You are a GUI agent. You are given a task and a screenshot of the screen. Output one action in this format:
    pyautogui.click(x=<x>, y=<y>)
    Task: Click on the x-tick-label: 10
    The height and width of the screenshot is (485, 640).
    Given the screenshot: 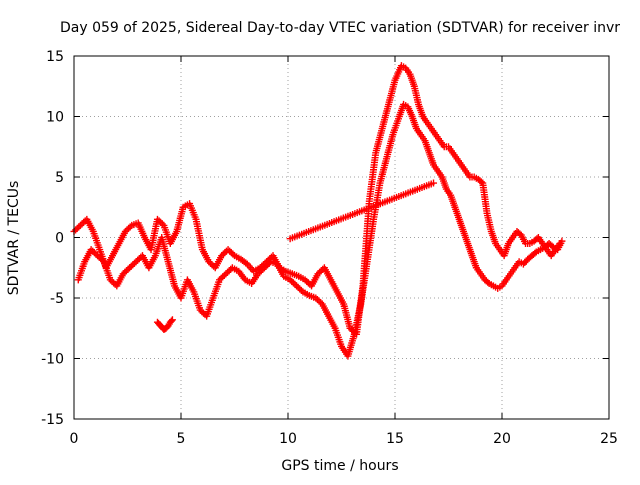 What is the action you would take?
    pyautogui.click(x=288, y=439)
    